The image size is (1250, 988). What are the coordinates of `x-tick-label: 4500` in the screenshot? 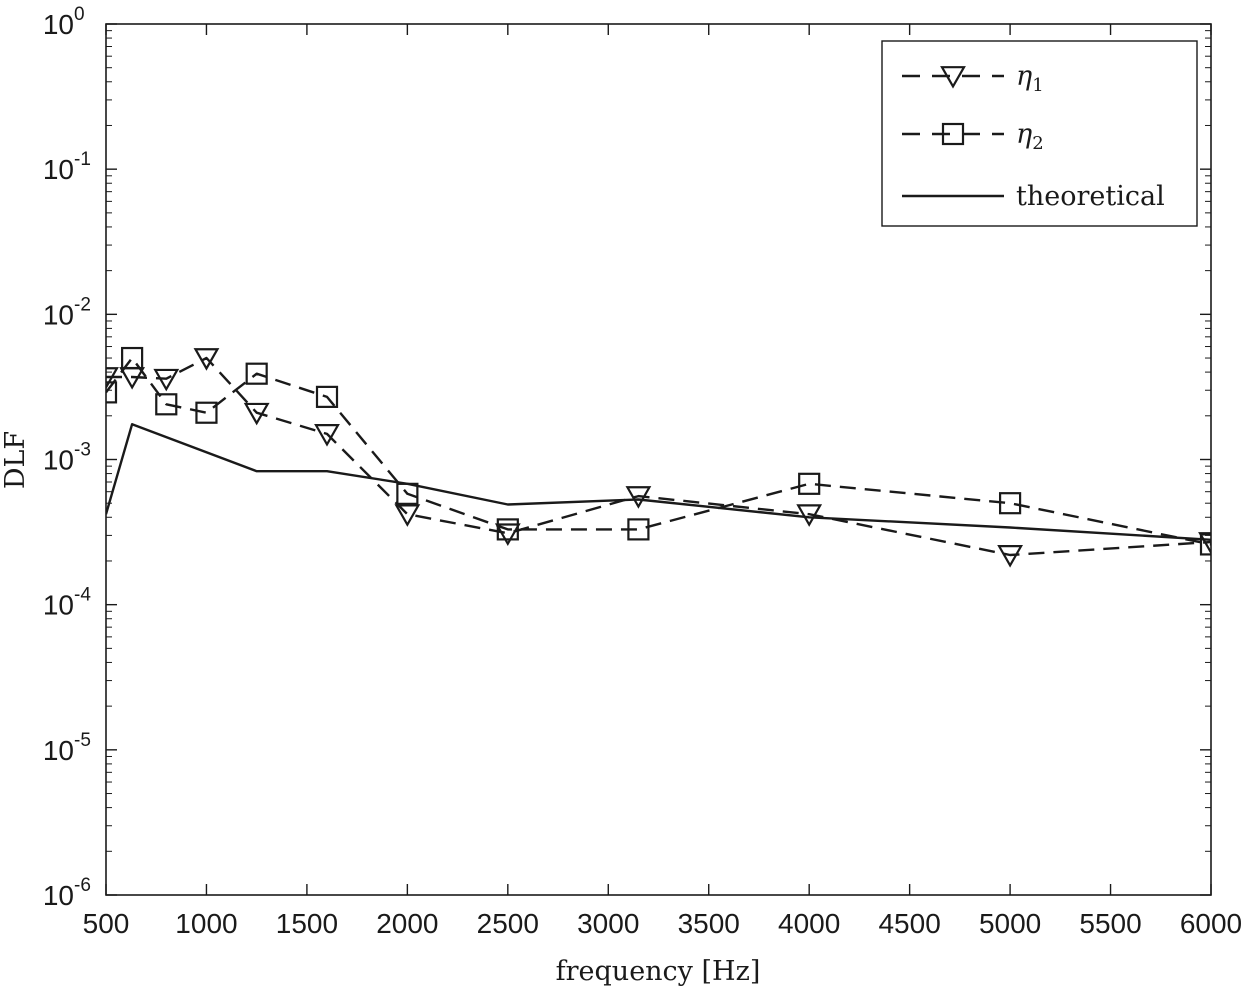 It's located at (909, 923).